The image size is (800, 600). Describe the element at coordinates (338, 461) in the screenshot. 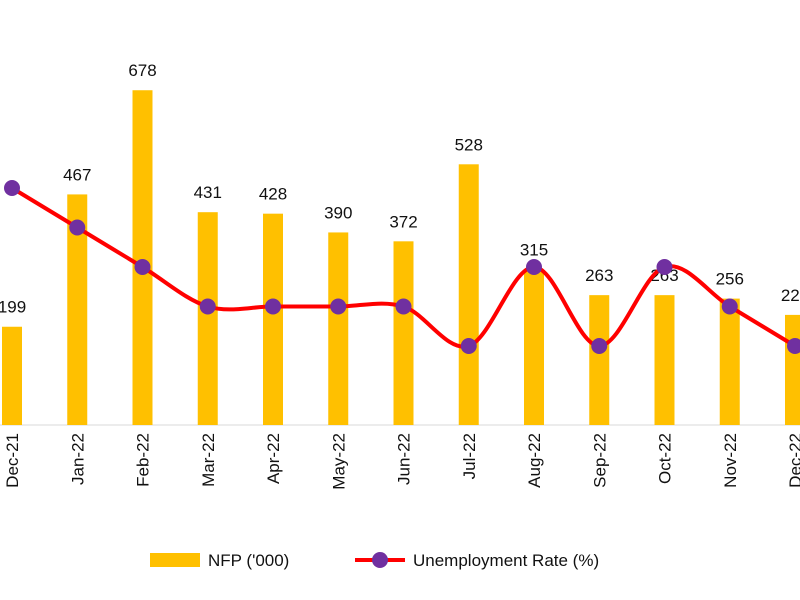

I see `x-tick-label: May-22` at that location.